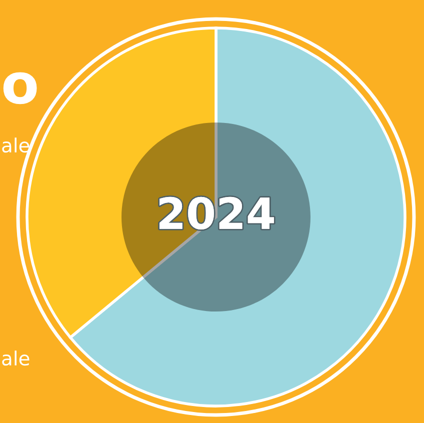  Describe the element at coordinates (20, 88) in the screenshot. I see `text: o` at that location.